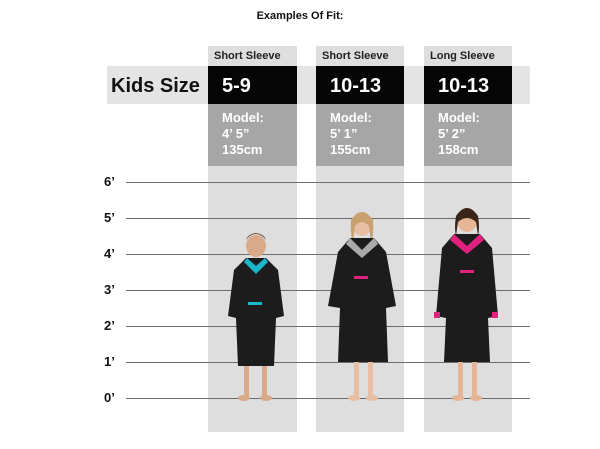 The height and width of the screenshot is (449, 600). What do you see at coordinates (459, 117) in the screenshot?
I see `column-3-model-label: Model:` at bounding box center [459, 117].